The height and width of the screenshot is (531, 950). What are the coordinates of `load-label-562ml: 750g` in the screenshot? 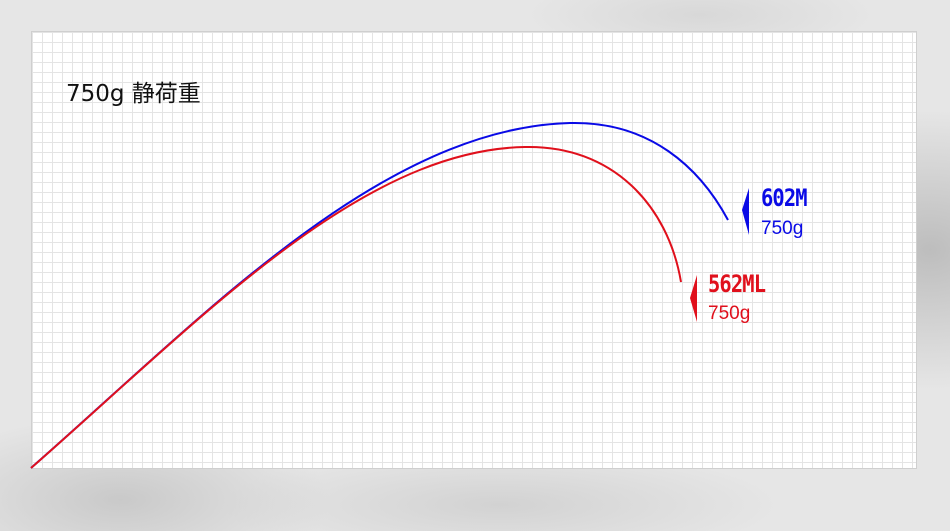 It's located at (729, 313).